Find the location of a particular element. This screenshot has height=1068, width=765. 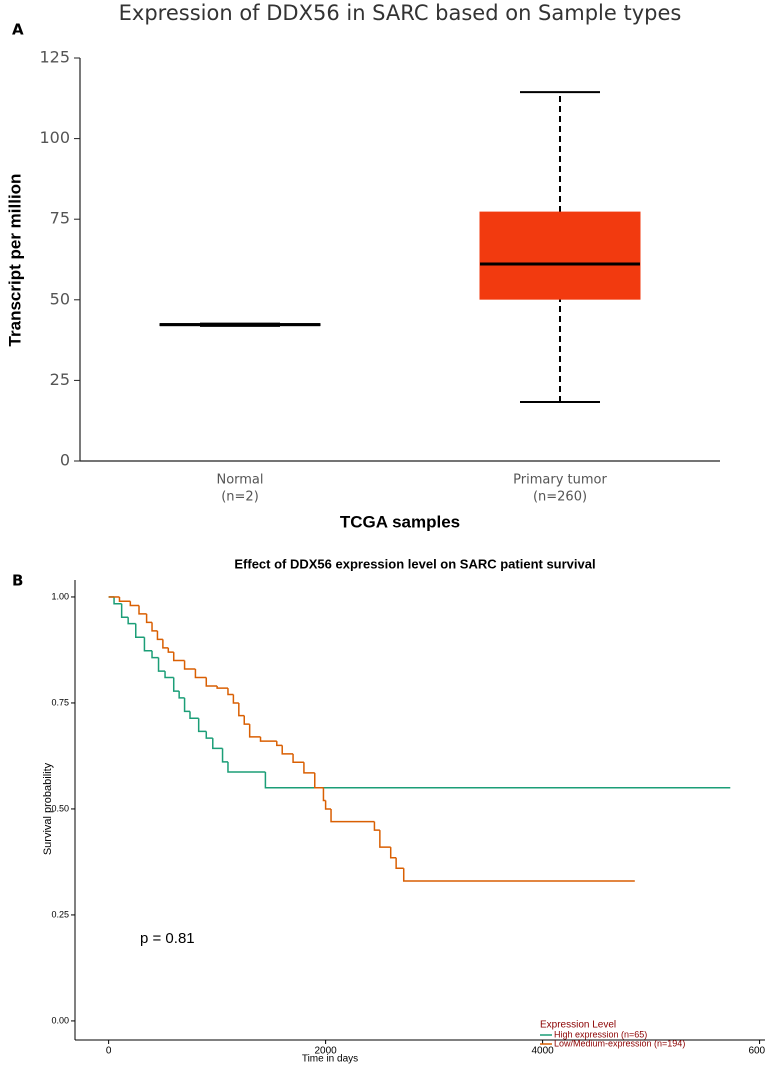

x-tick-label: 0 is located at coordinates (109, 1051).